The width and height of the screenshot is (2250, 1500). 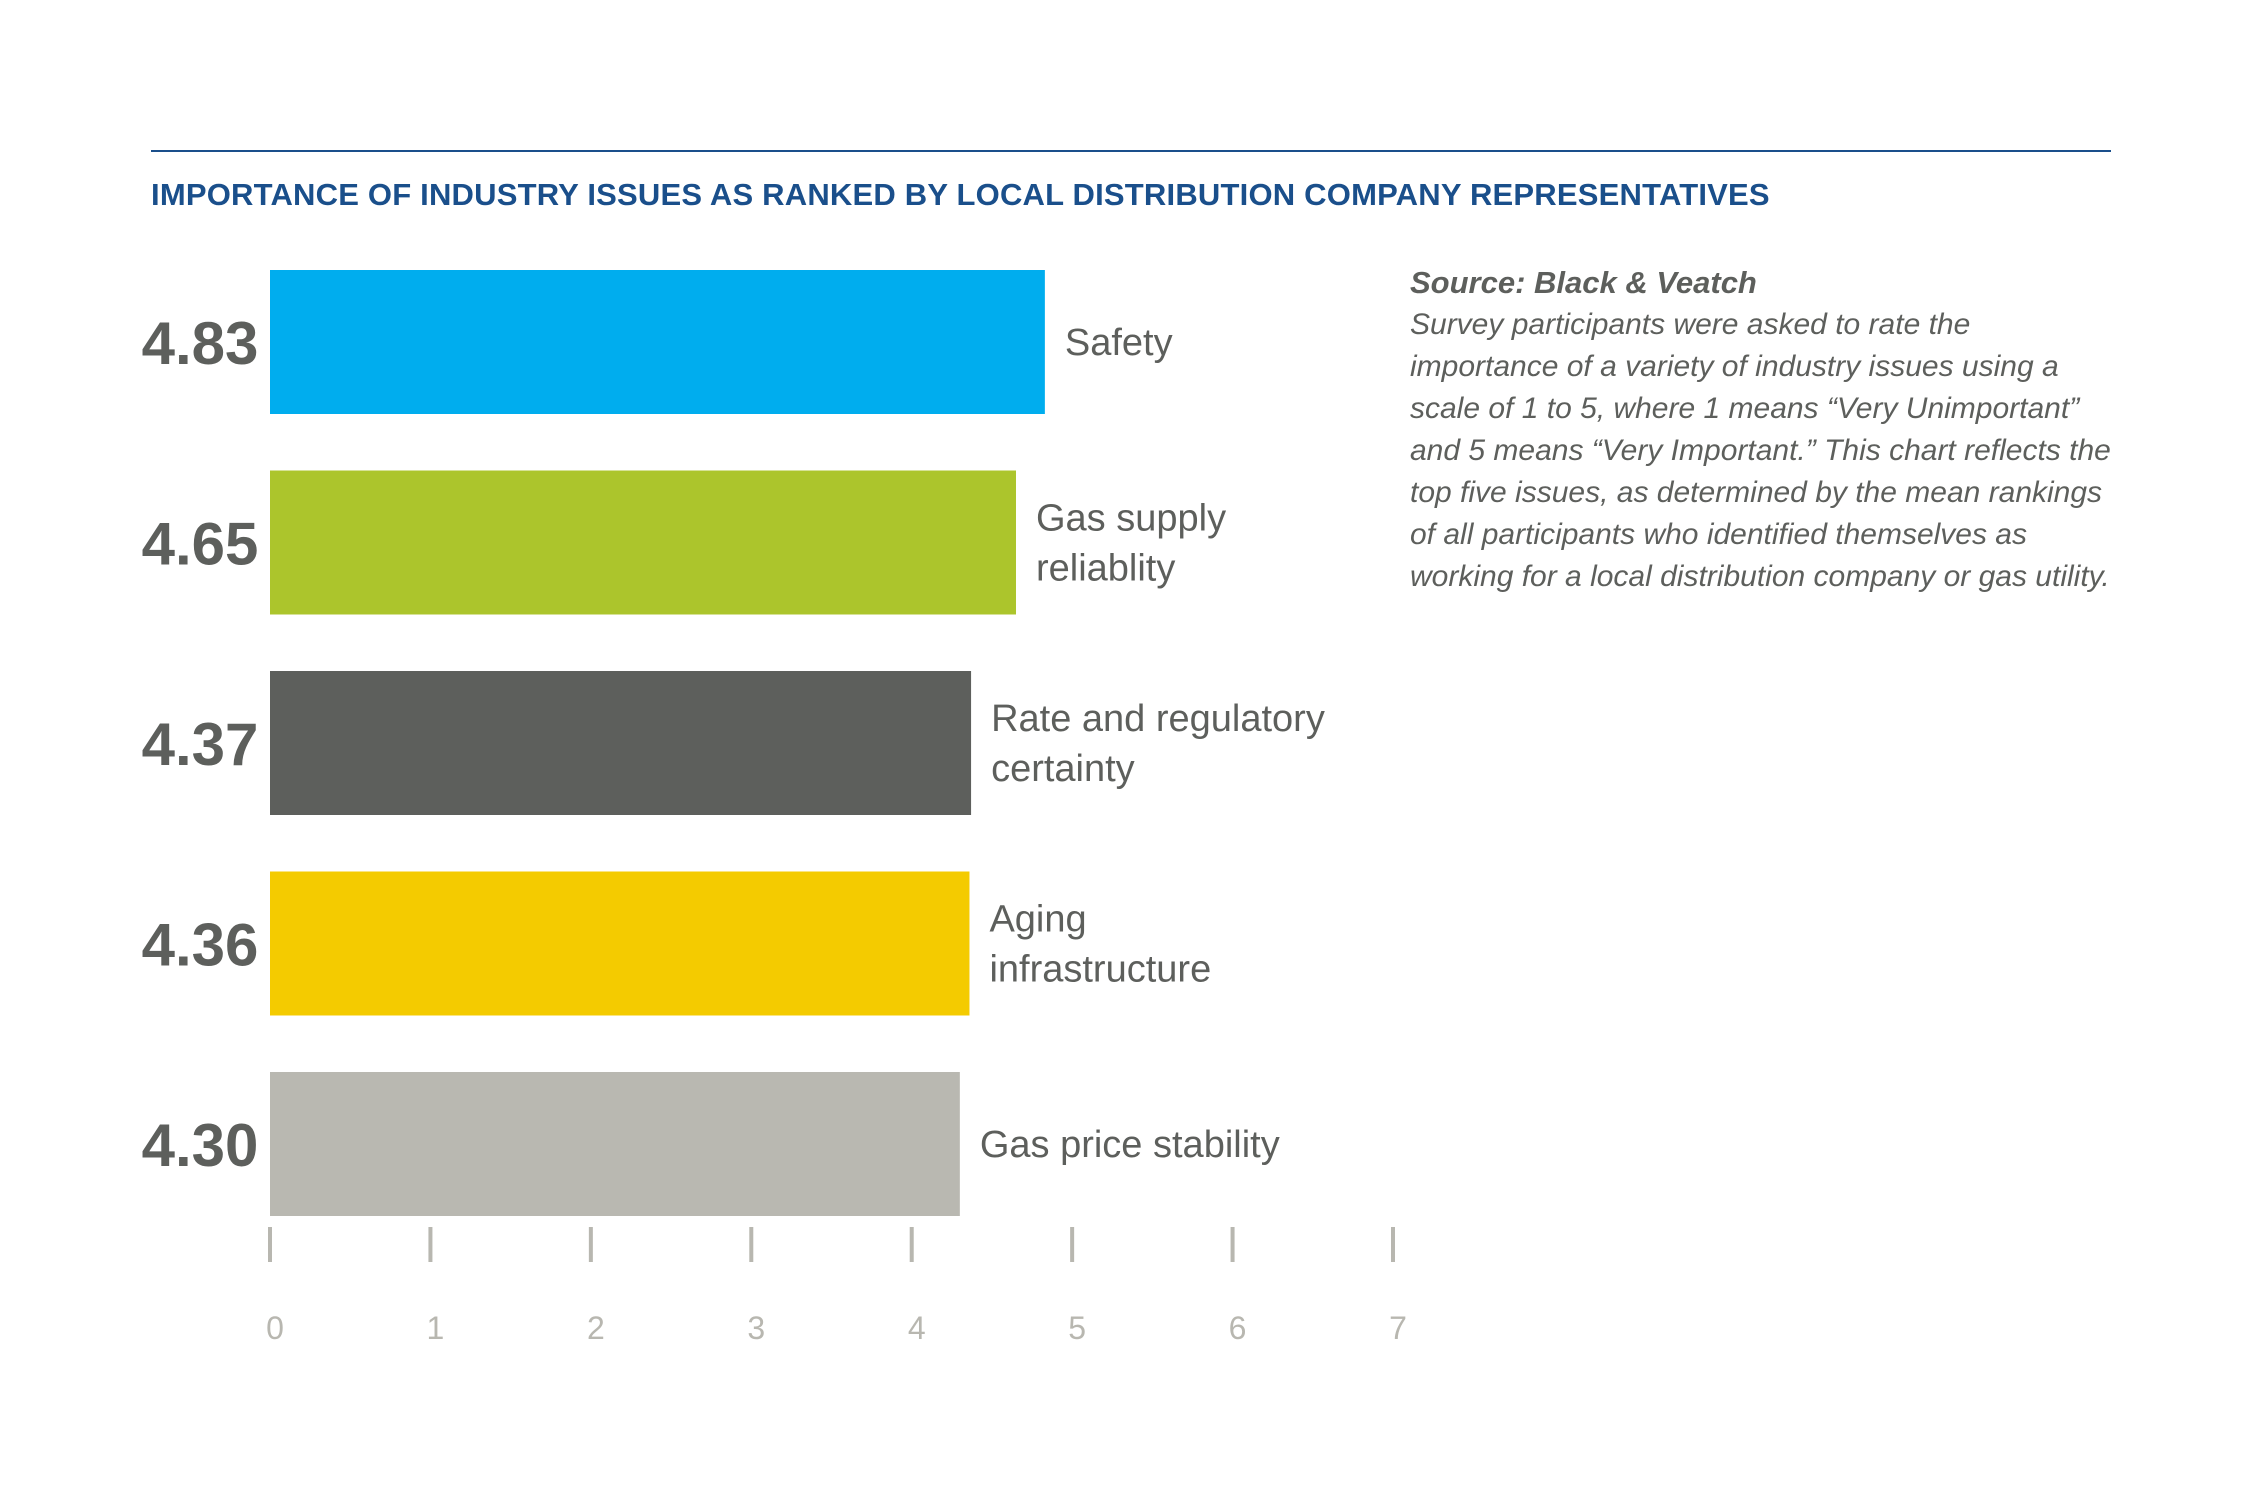 What do you see at coordinates (200, 544) in the screenshot?
I see `value-label: 4.65` at bounding box center [200, 544].